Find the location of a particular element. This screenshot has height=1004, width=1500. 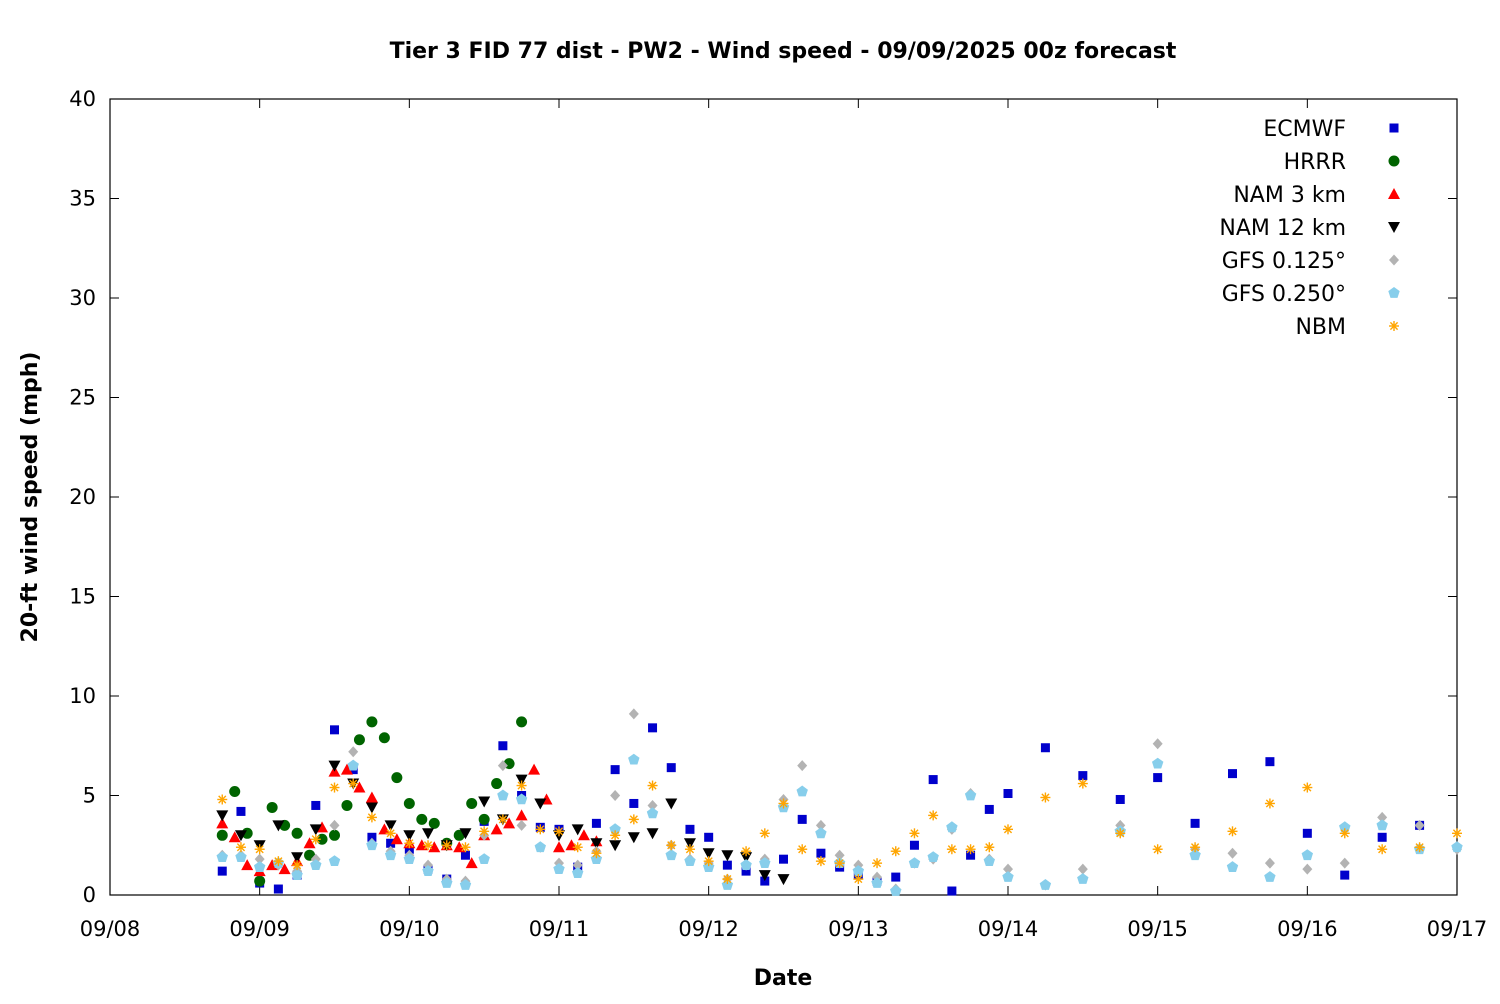

y-tick-label: 5 is located at coordinates (89, 796).